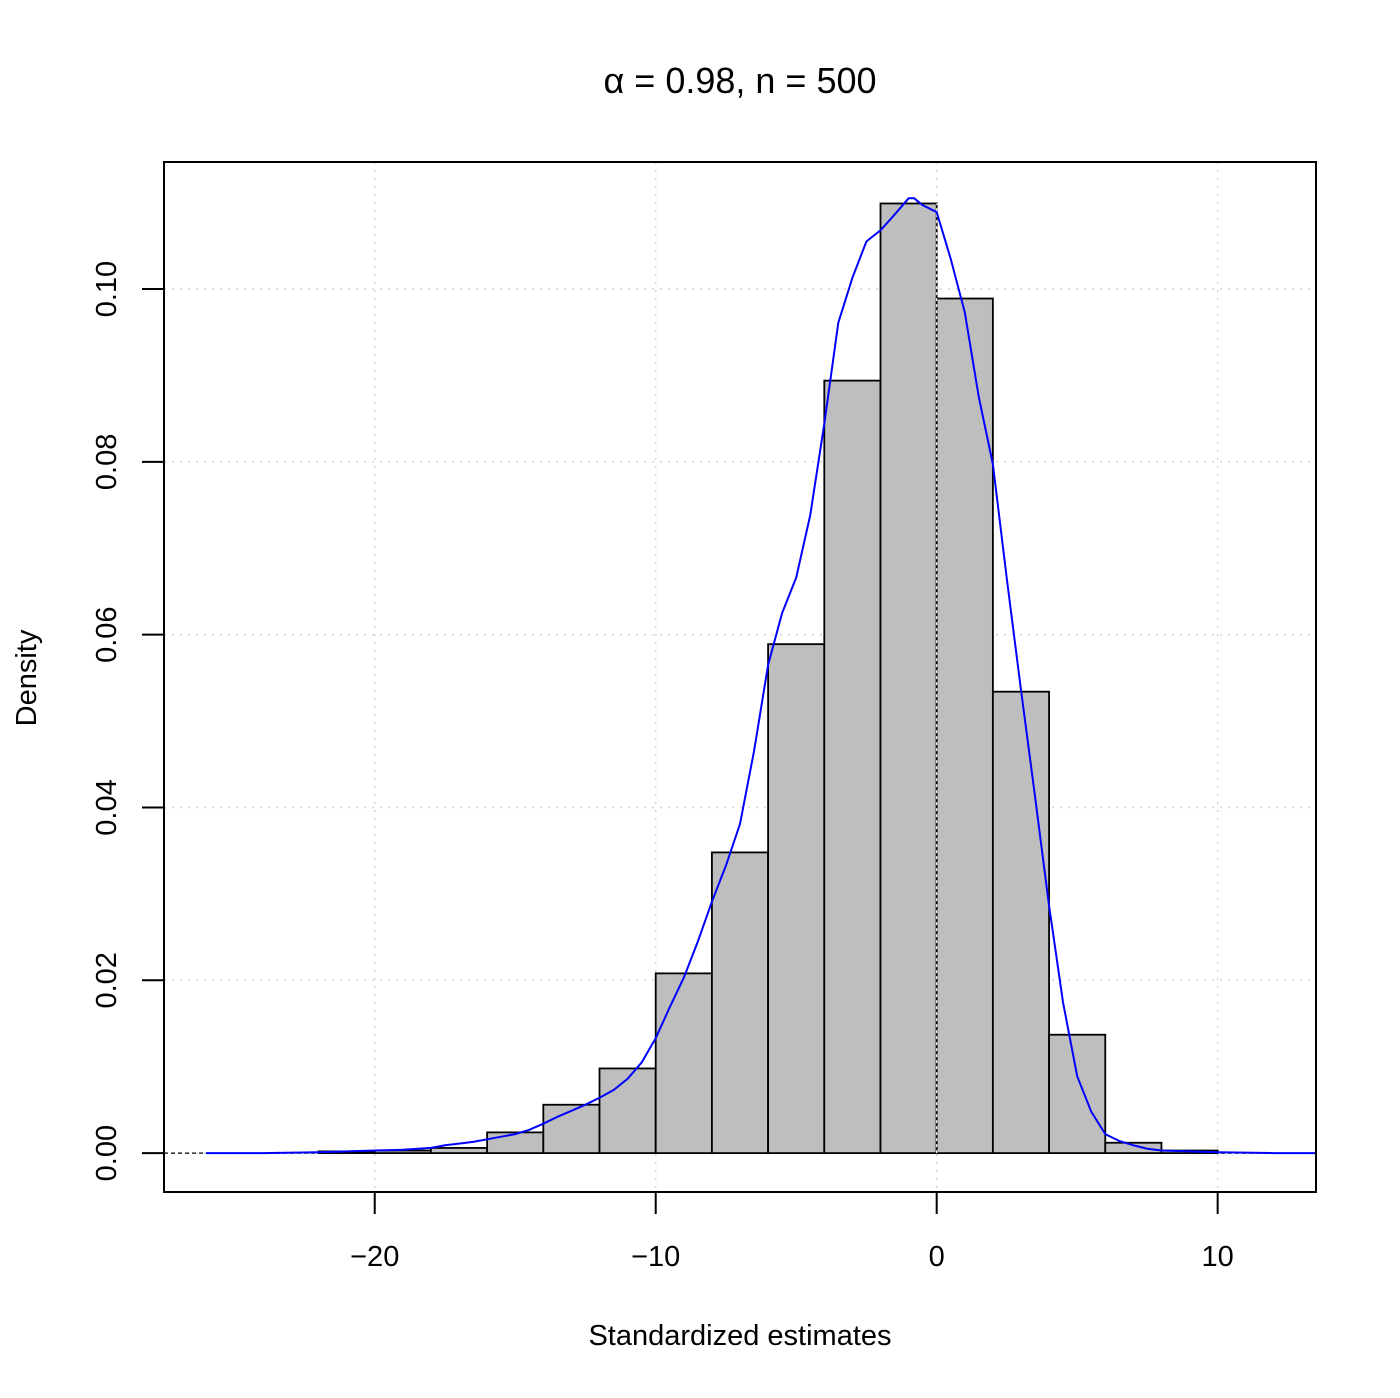 The image size is (1400, 1398). Describe the element at coordinates (655, 1257) in the screenshot. I see `x-tick-label: −10` at that location.